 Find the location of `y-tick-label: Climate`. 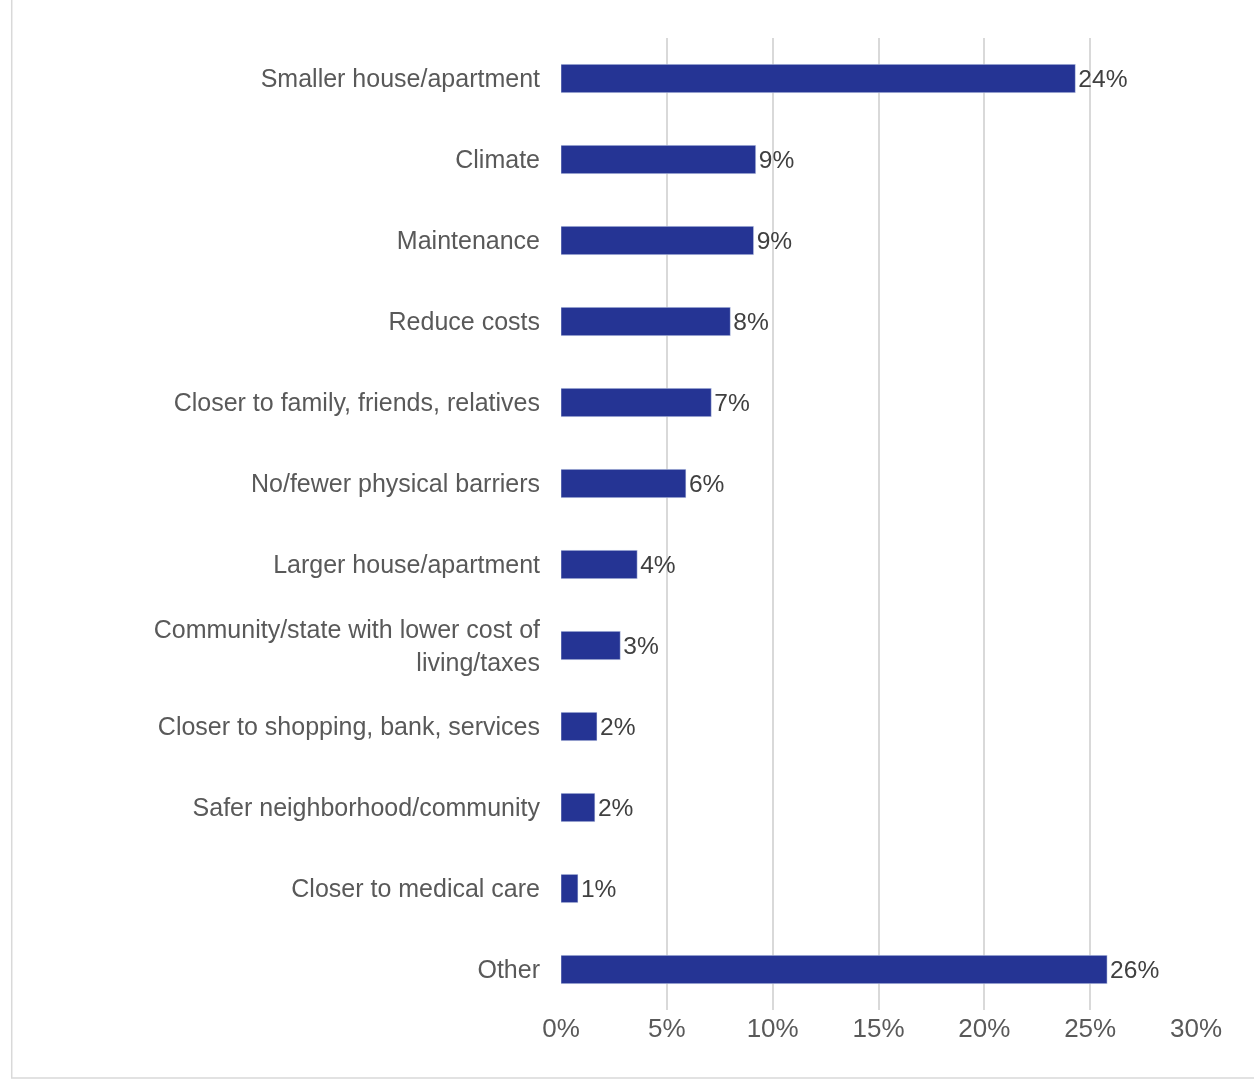

y-tick-label: Climate is located at coordinates (497, 159).